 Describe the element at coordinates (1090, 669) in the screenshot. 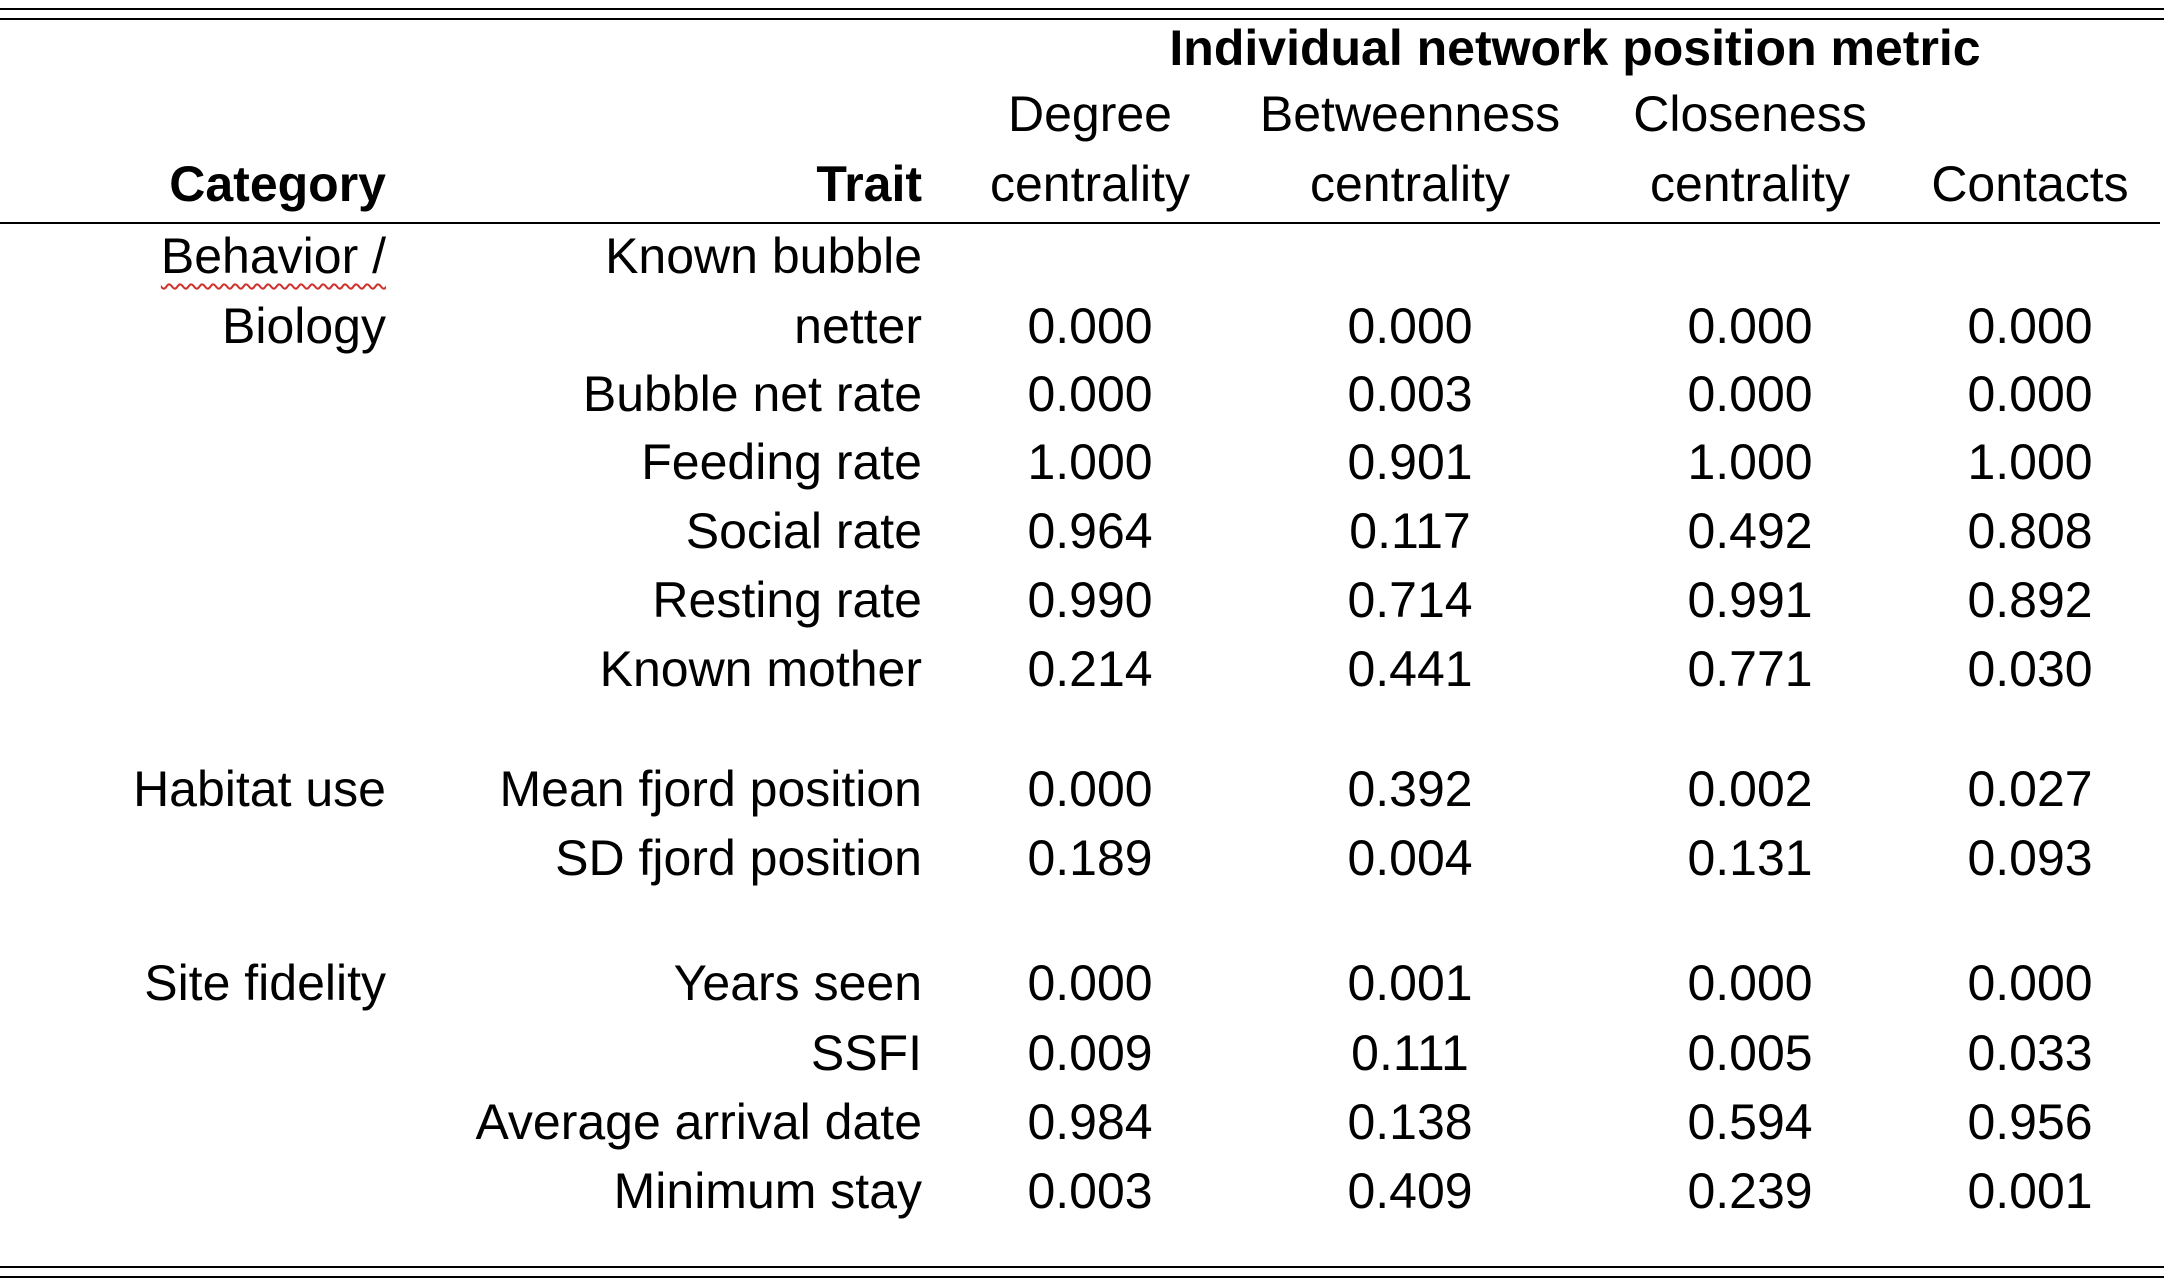

I see `cell-degree: 0.214` at that location.